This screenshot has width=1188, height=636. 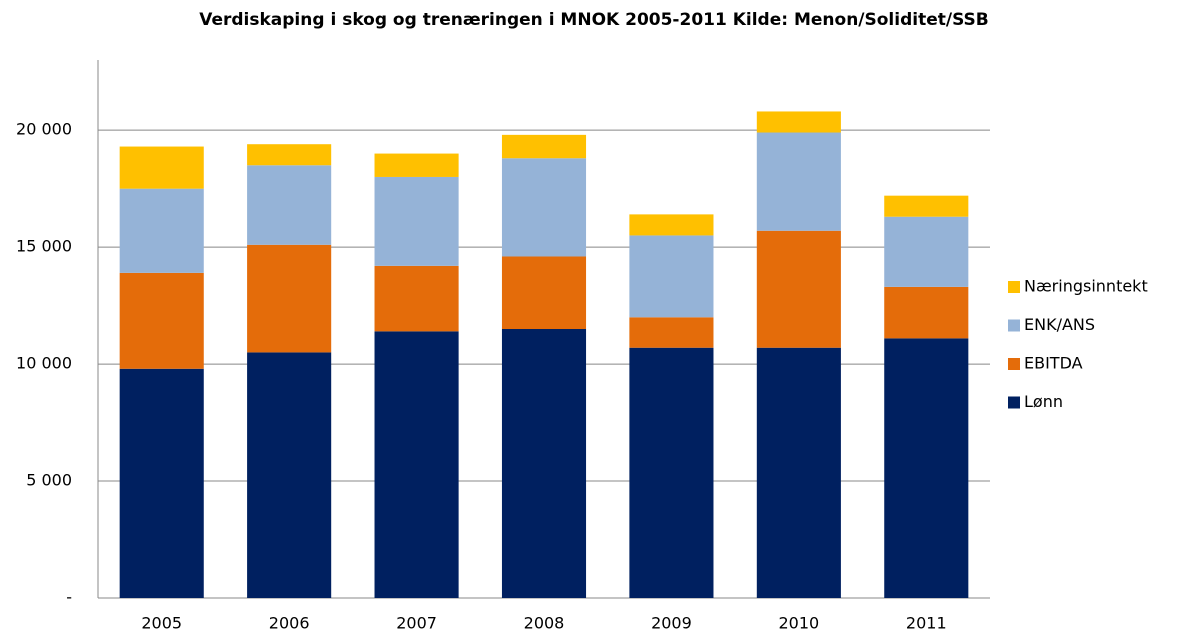 What do you see at coordinates (671, 623) in the screenshot?
I see `x-tick-label: 2009` at bounding box center [671, 623].